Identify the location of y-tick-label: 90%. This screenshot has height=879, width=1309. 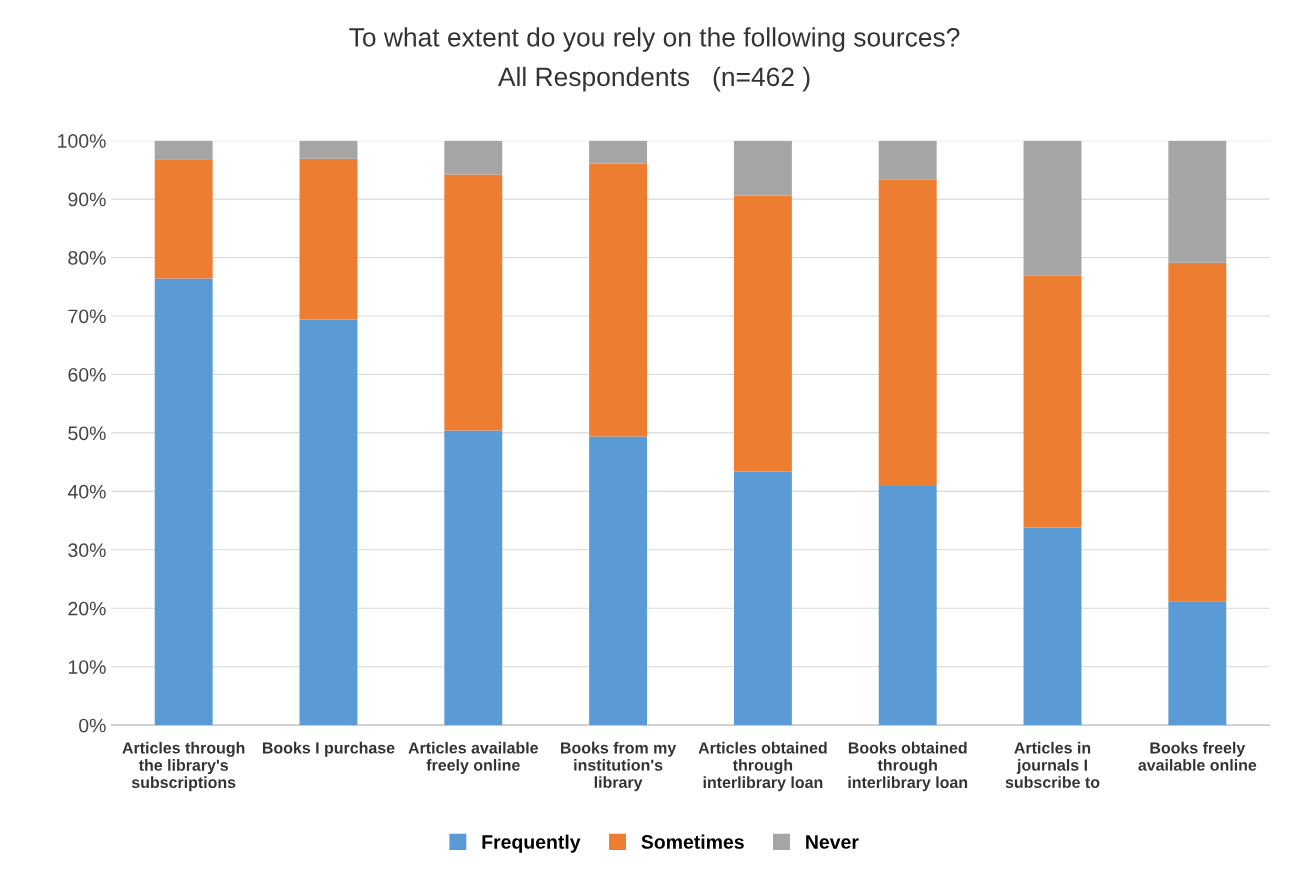
(87, 199).